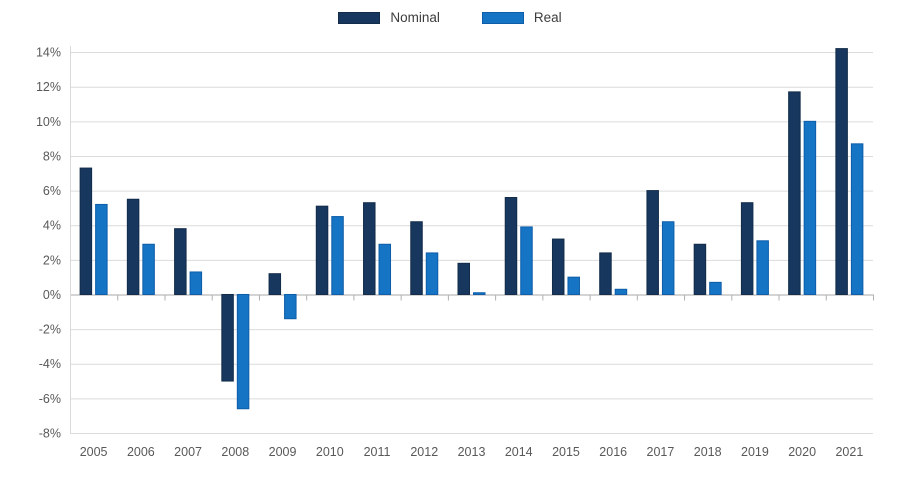 This screenshot has height=483, width=900. Describe the element at coordinates (747, 248) in the screenshot. I see `bar-nominal-2019` at that location.